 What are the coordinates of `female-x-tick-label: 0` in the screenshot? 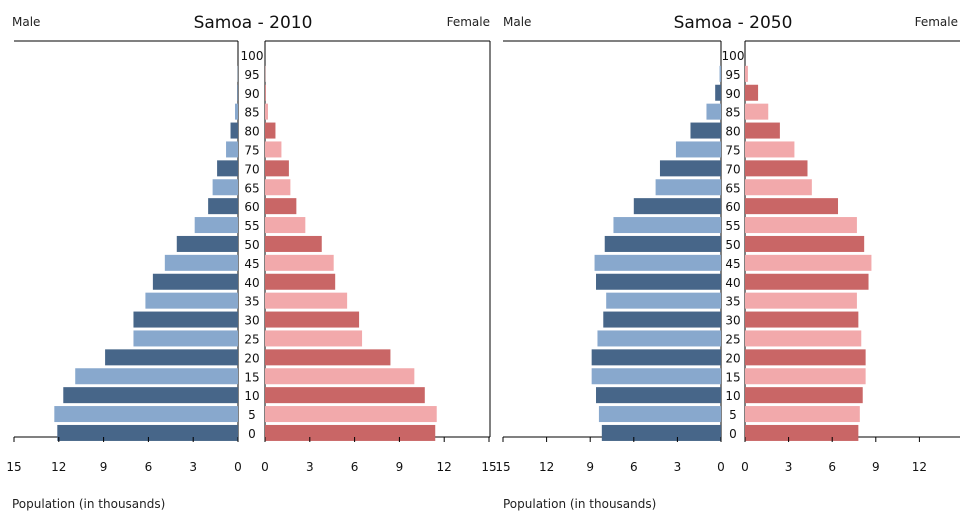 It's located at (265, 467).